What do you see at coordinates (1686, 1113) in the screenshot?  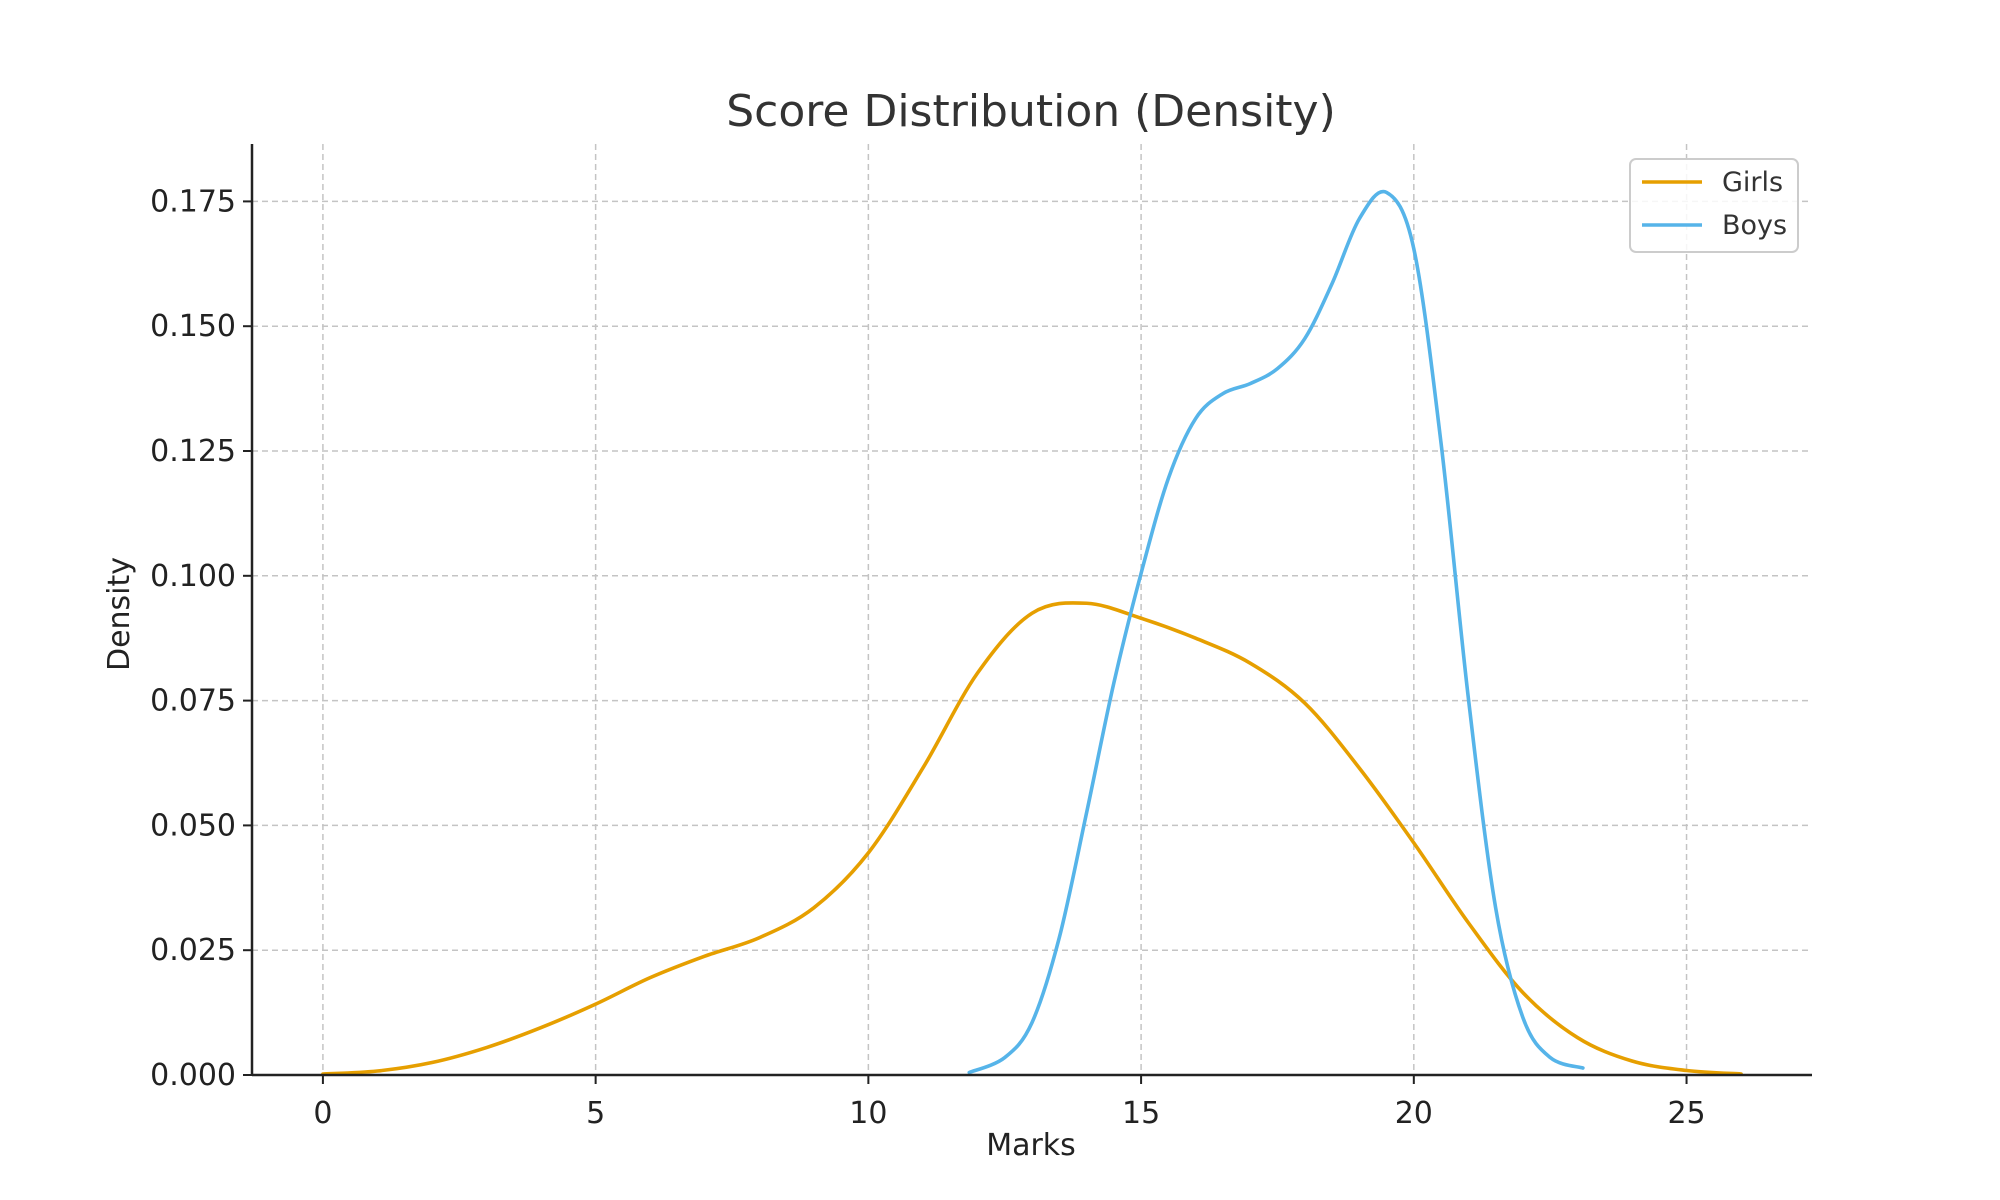 I see `x-tick-label: 25` at bounding box center [1686, 1113].